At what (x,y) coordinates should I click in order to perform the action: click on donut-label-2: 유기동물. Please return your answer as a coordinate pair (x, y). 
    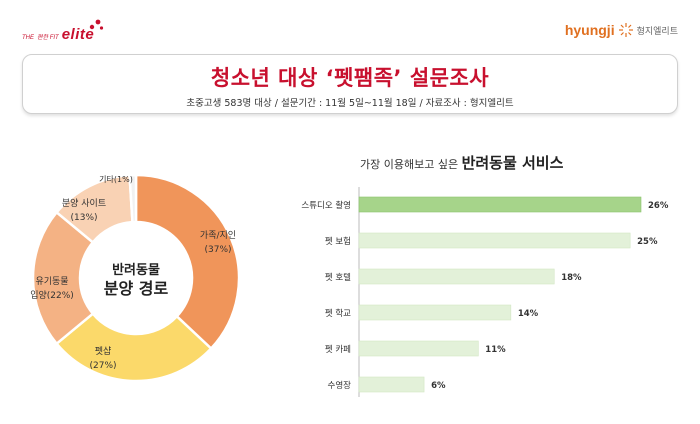
    Looking at the image, I should click on (51, 281).